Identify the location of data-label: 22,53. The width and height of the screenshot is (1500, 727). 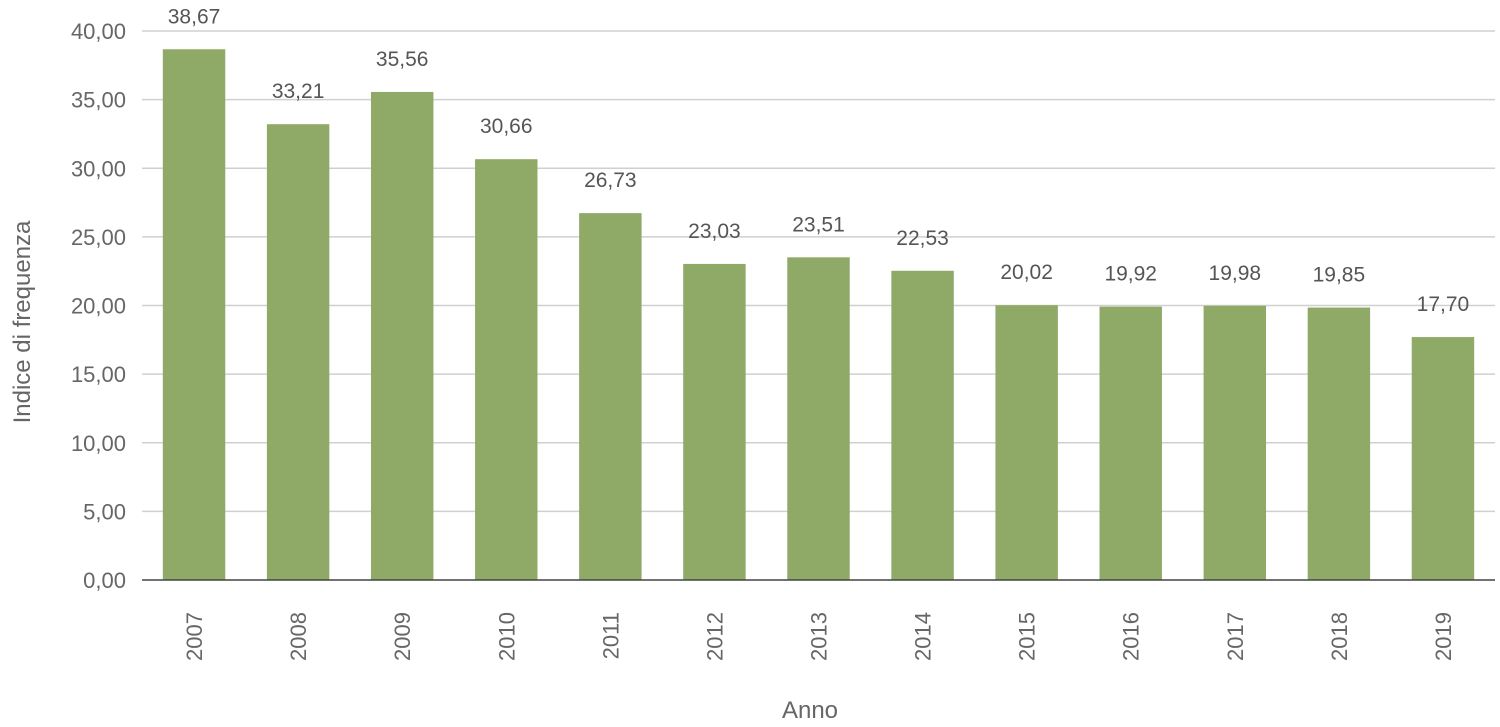
(922, 238).